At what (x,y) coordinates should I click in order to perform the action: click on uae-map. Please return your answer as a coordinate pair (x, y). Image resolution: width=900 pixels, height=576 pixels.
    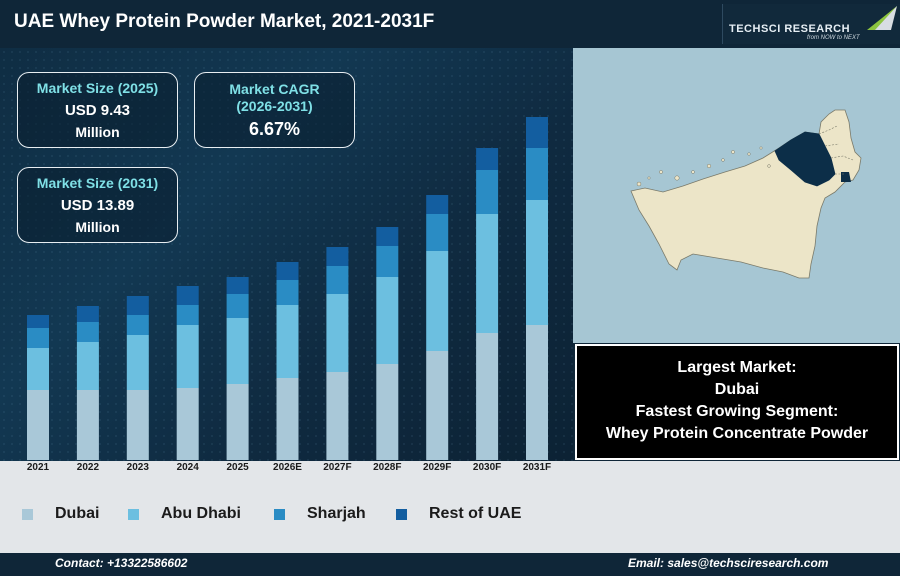
    Looking at the image, I should click on (746, 194).